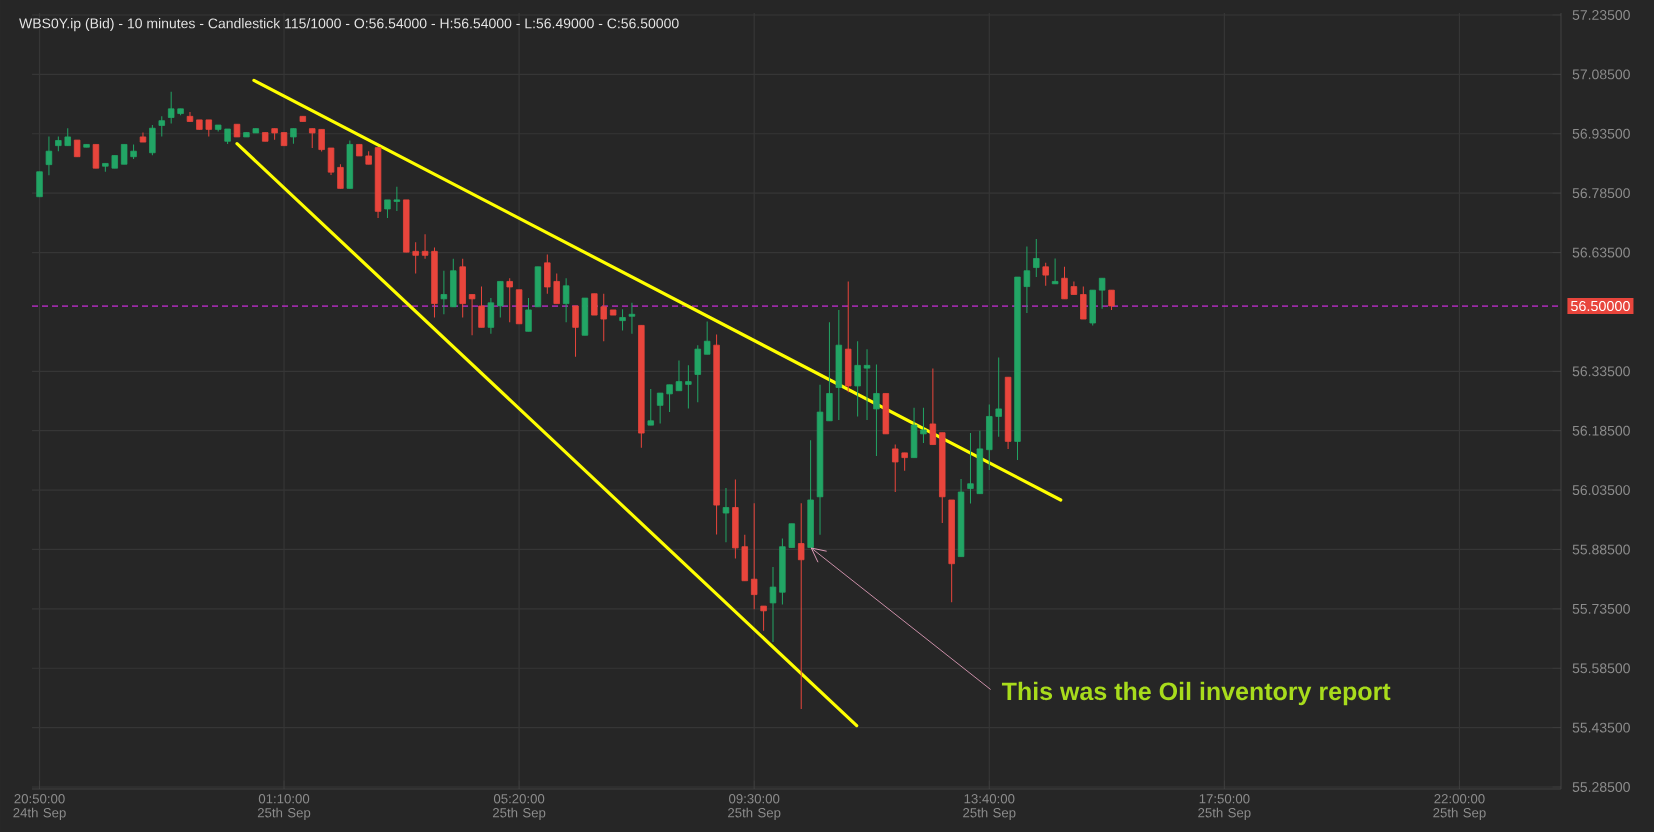 The image size is (1654, 832). What do you see at coordinates (1459, 807) in the screenshot?
I see `x-tick-label: 22:00:00 25th Sep` at bounding box center [1459, 807].